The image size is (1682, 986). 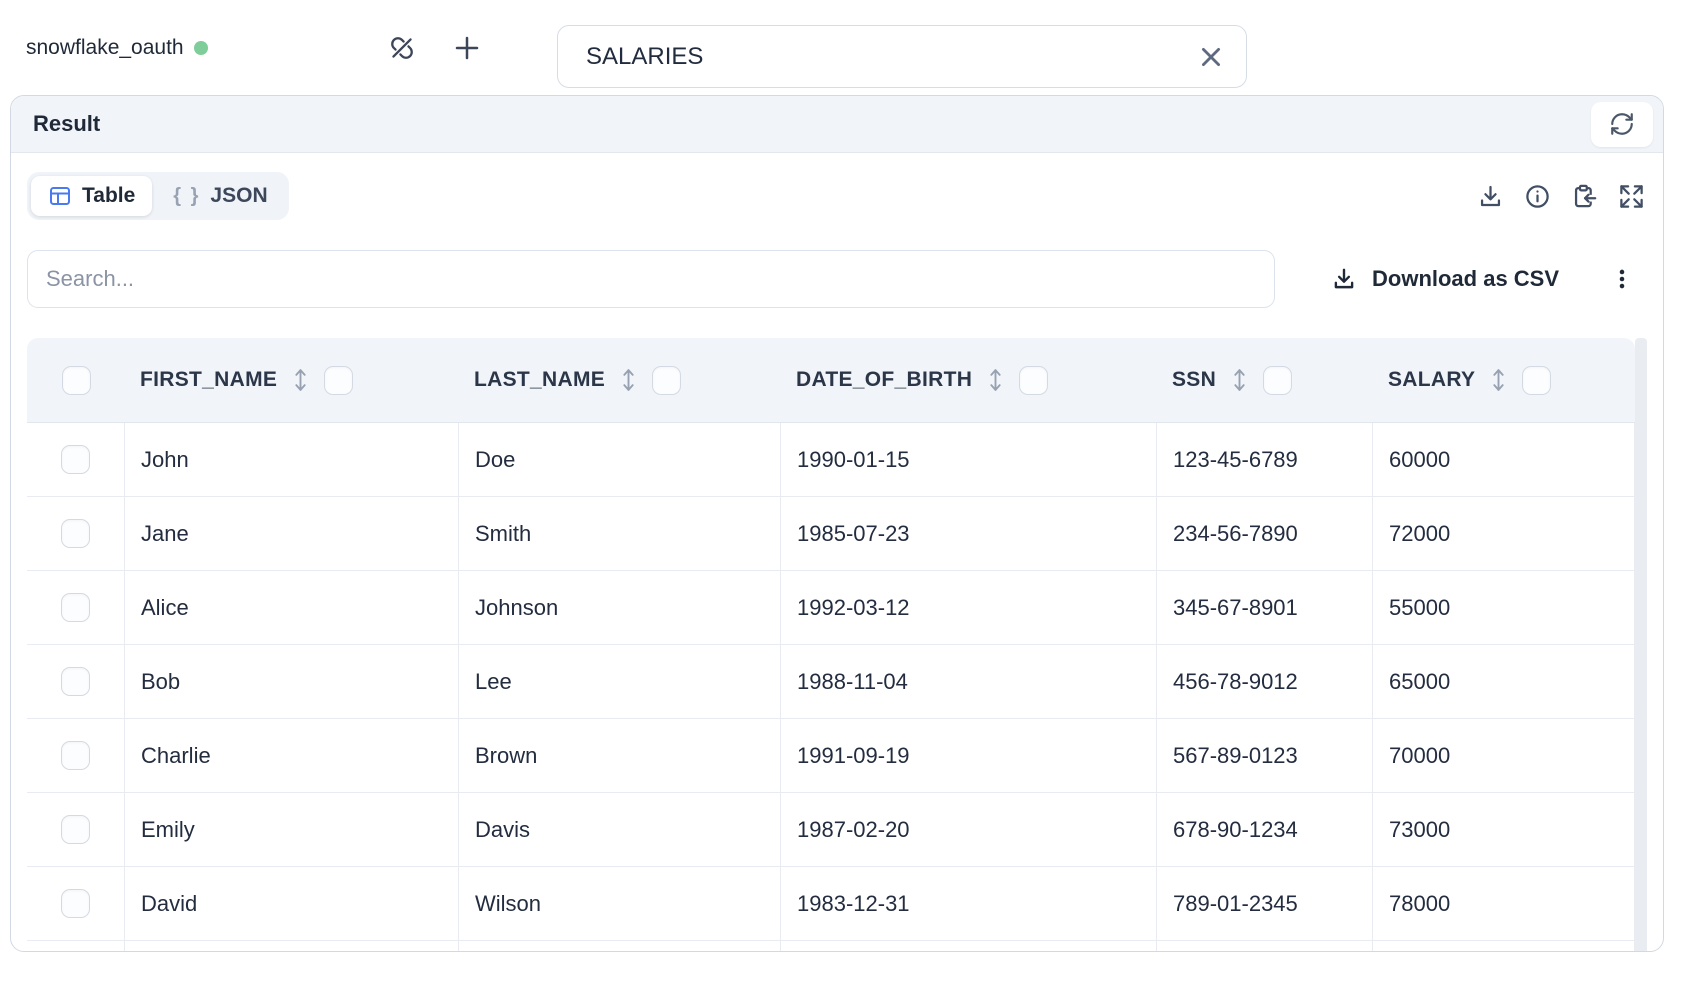 What do you see at coordinates (1504, 459) in the screenshot?
I see `cell-salary: 60000` at bounding box center [1504, 459].